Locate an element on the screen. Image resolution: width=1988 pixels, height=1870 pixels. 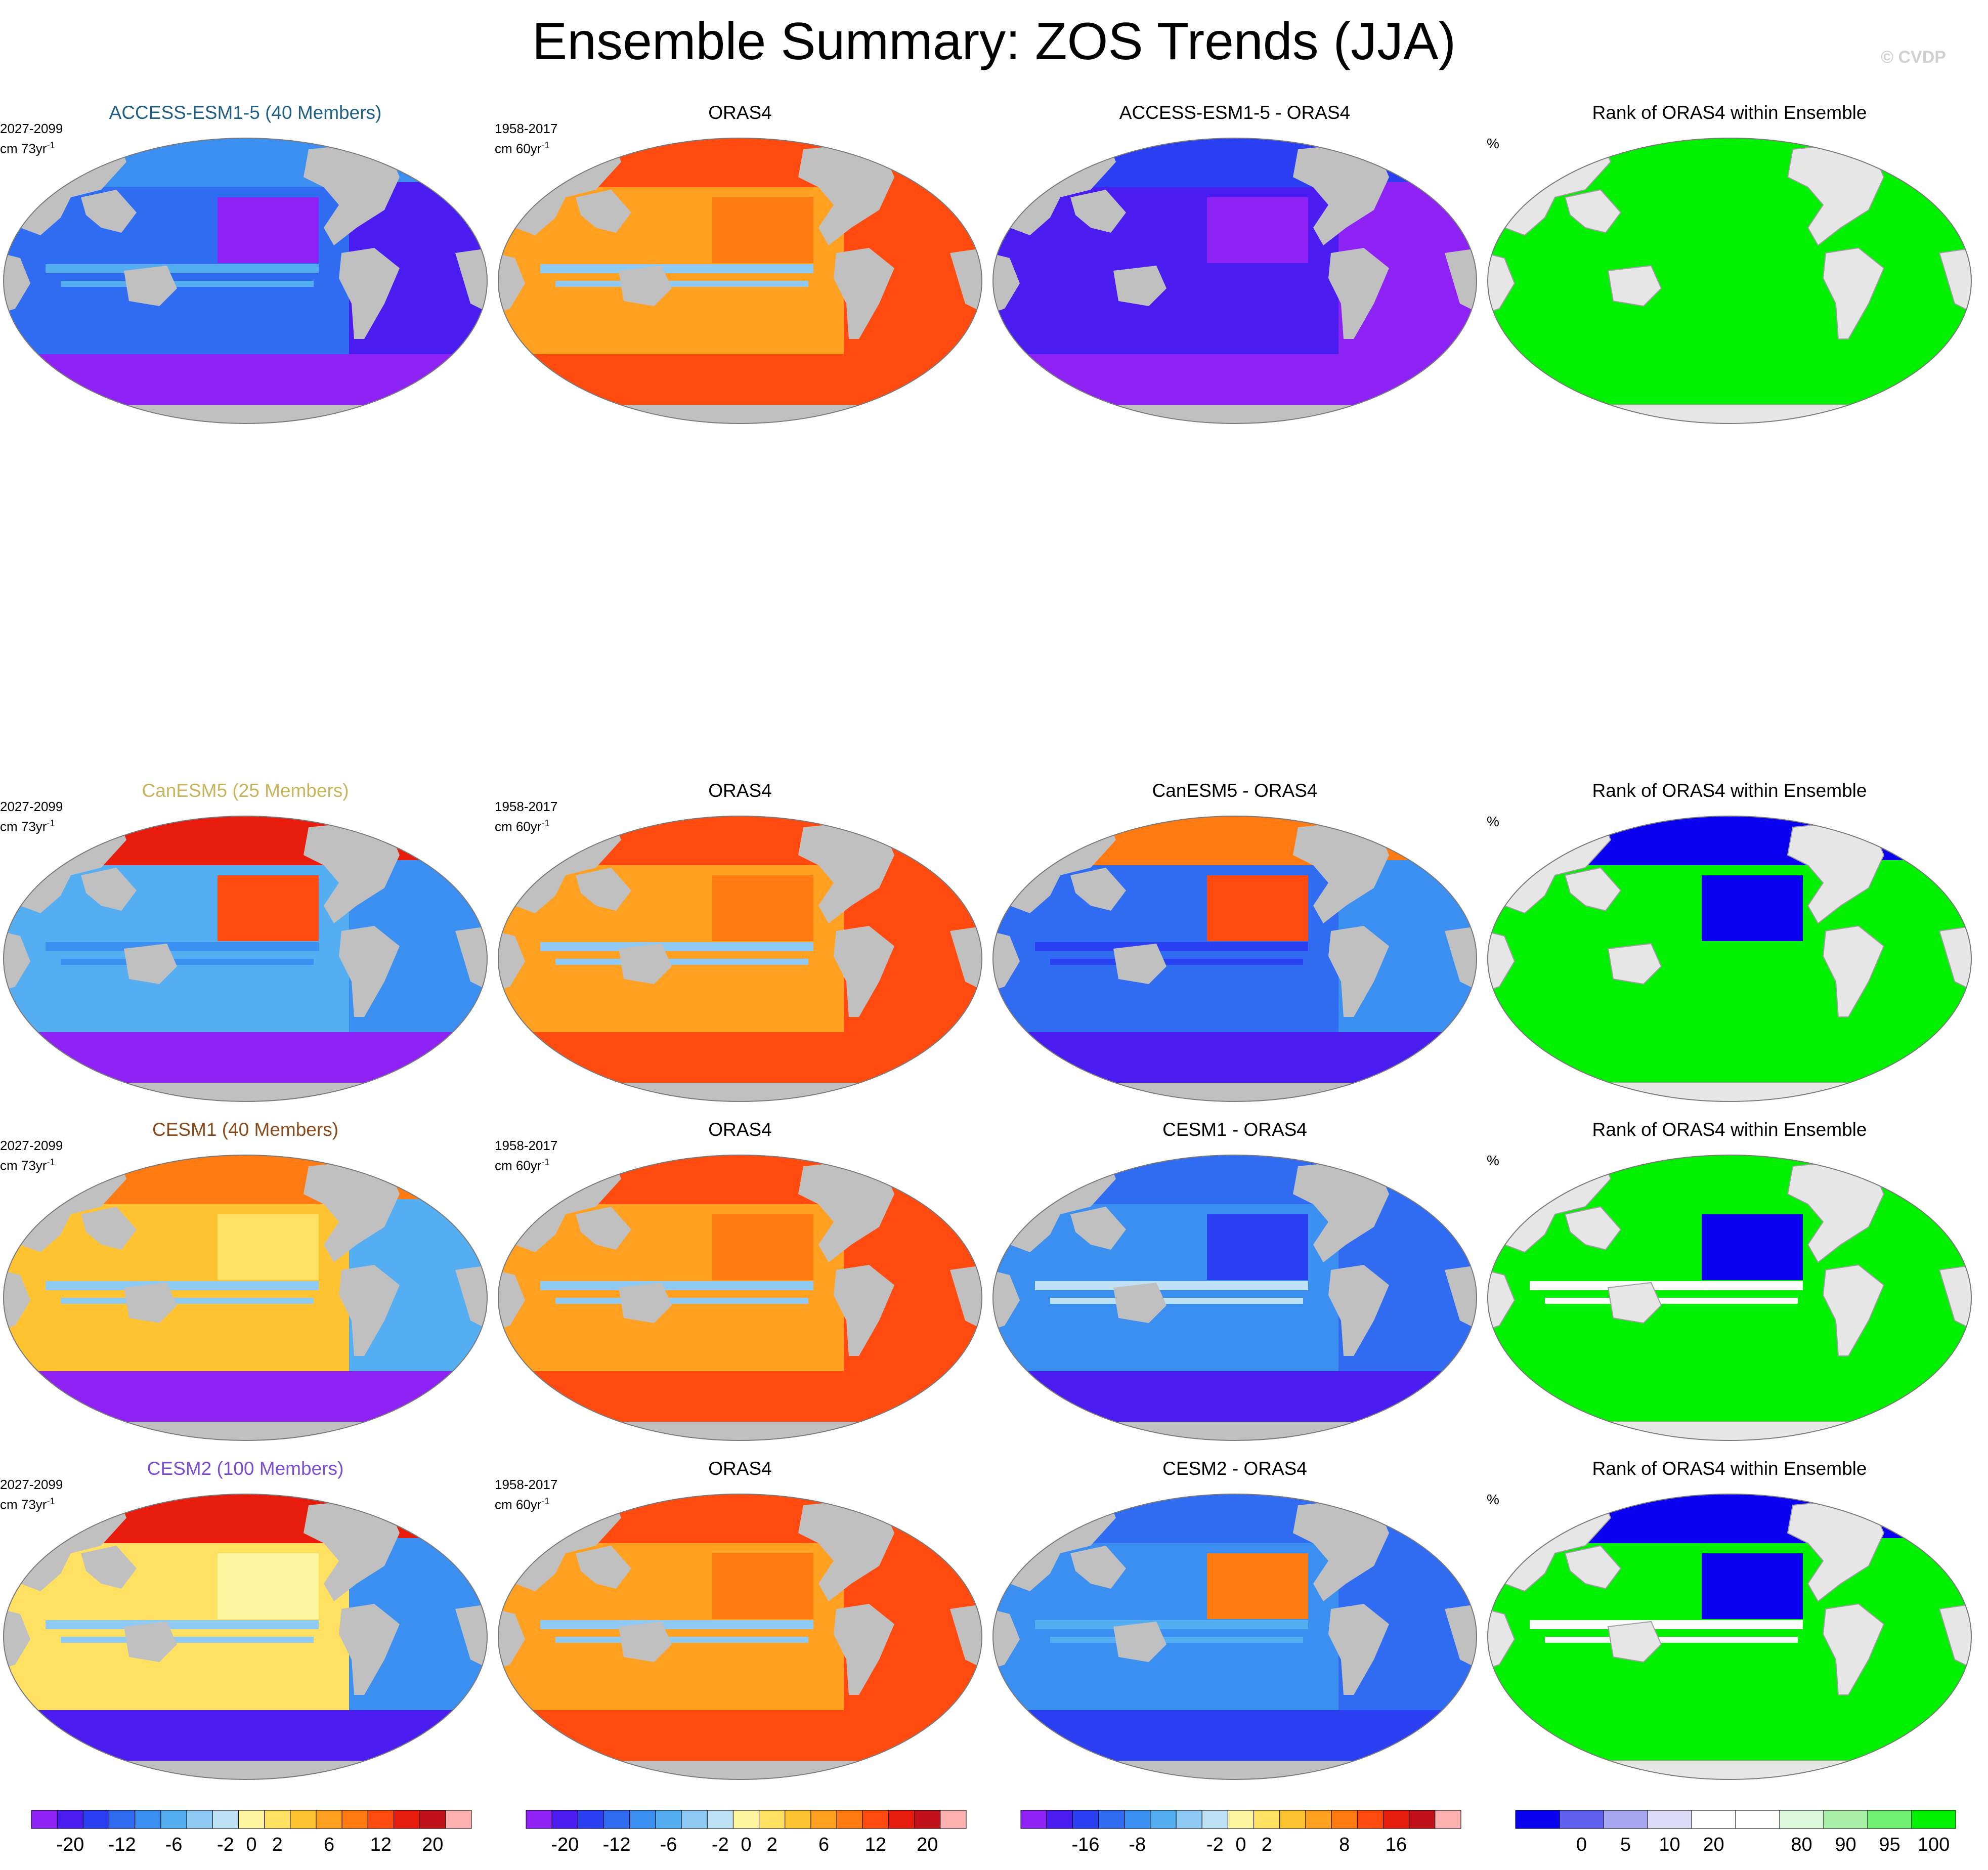
colorbar-tick-label: 100 is located at coordinates (1934, 1844).